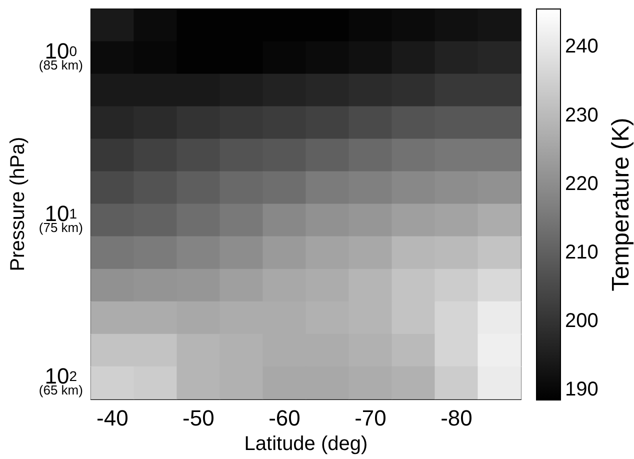  I want to click on color-bar-label: 220, so click(581, 183).